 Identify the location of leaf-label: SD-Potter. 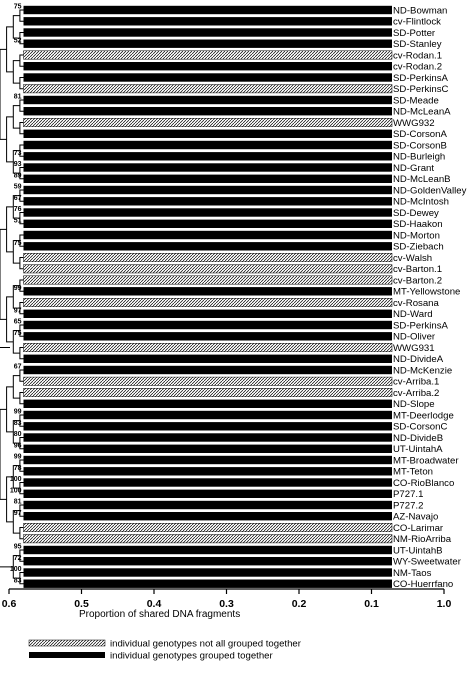
(414, 33).